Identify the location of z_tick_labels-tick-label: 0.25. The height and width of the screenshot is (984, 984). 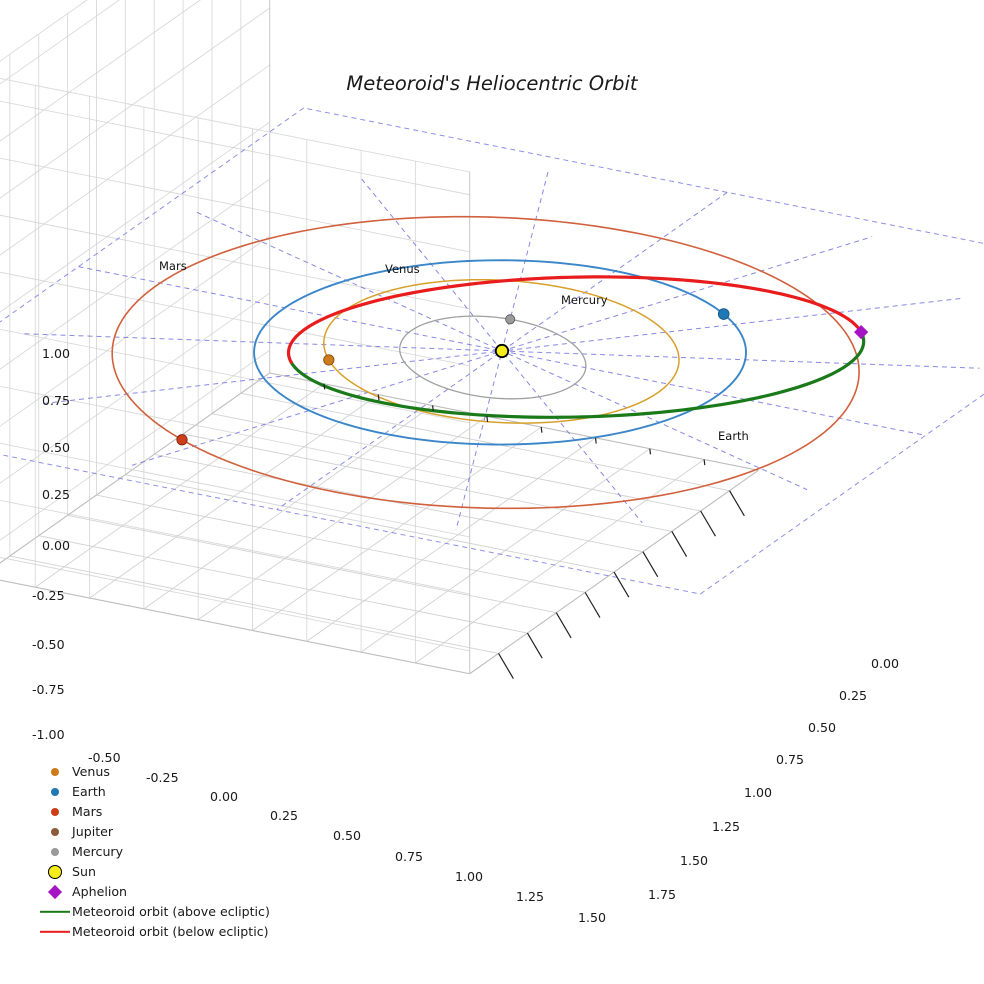
(56, 494).